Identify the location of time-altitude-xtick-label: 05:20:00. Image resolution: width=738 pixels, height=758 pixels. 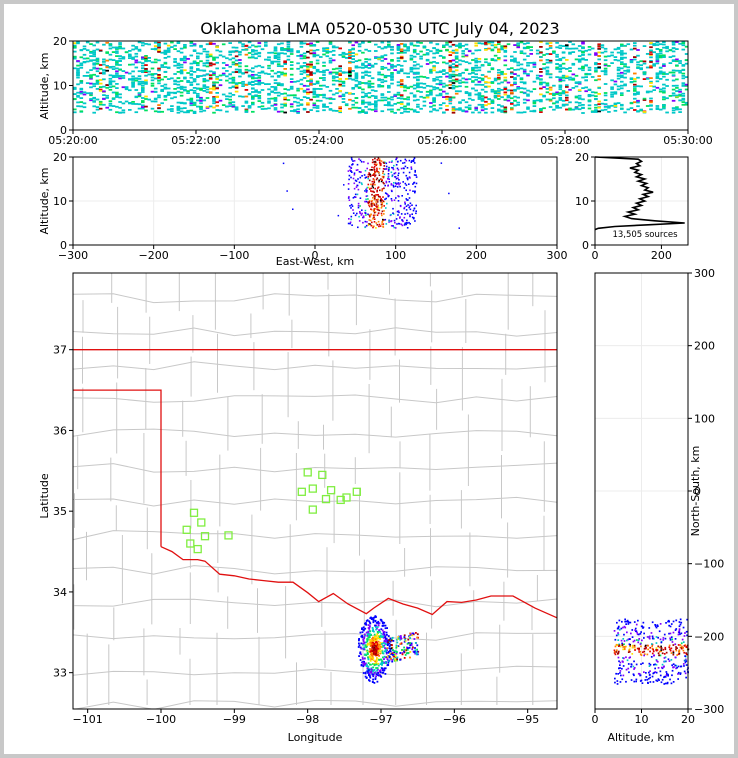
(72, 140).